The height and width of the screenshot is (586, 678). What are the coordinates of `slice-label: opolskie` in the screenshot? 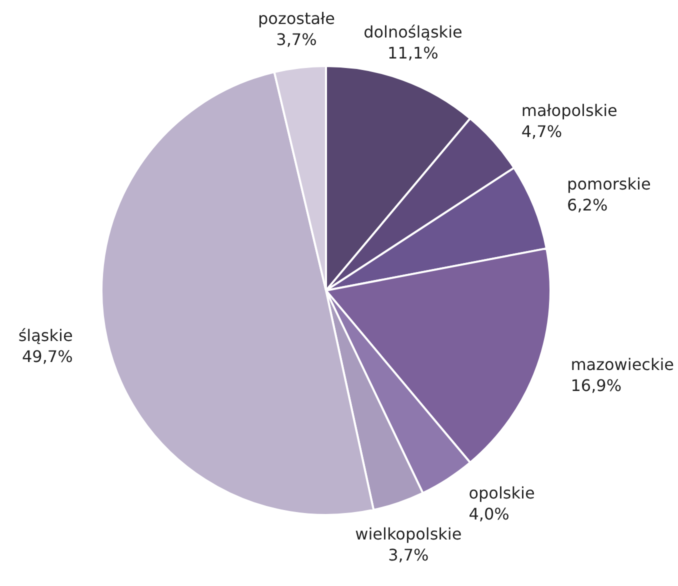 It's located at (501, 493).